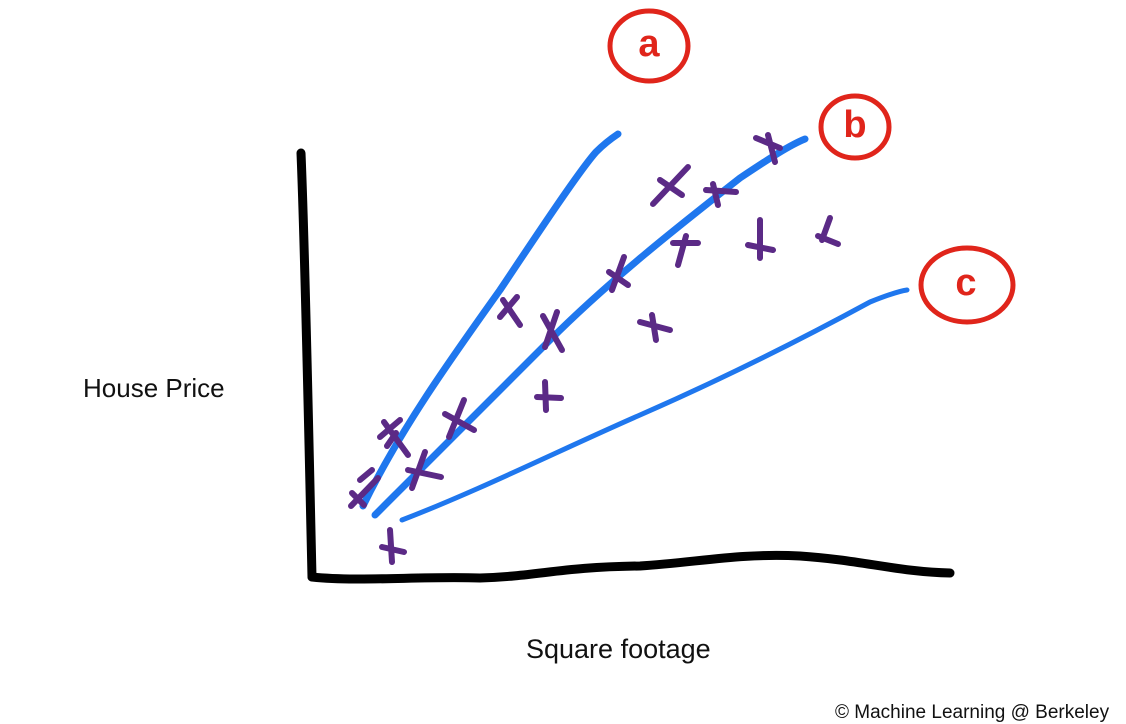  Describe the element at coordinates (654, 405) in the screenshot. I see `fit-line-c` at that location.